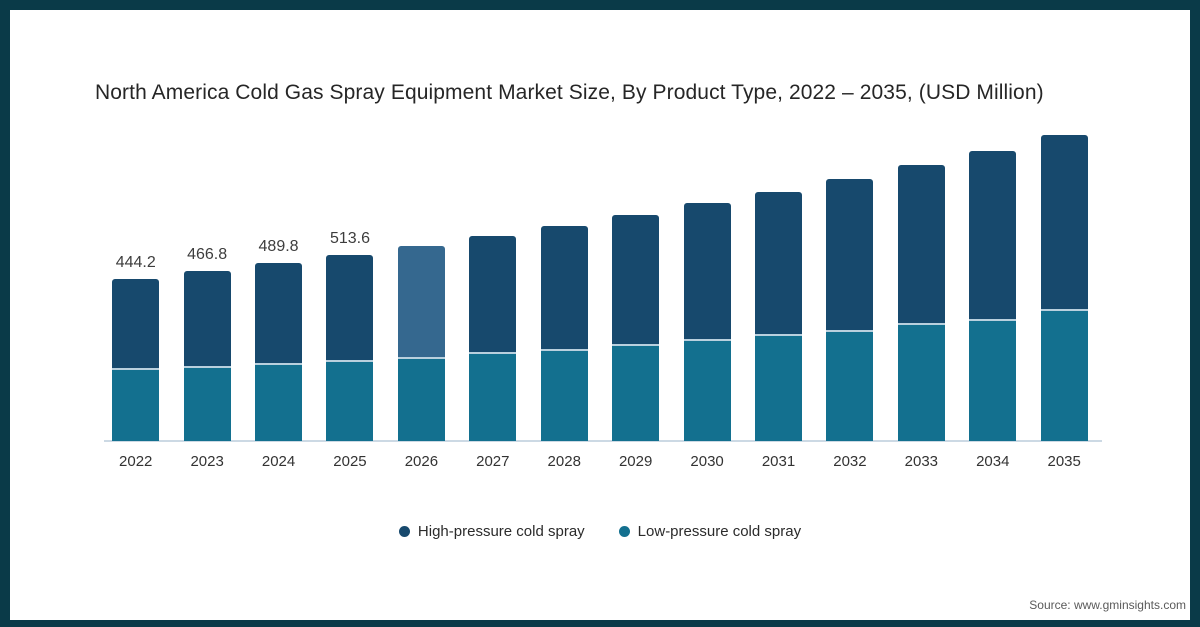 This screenshot has height=627, width=1200. I want to click on bar-column-2022: 444.2, so click(135, 284).